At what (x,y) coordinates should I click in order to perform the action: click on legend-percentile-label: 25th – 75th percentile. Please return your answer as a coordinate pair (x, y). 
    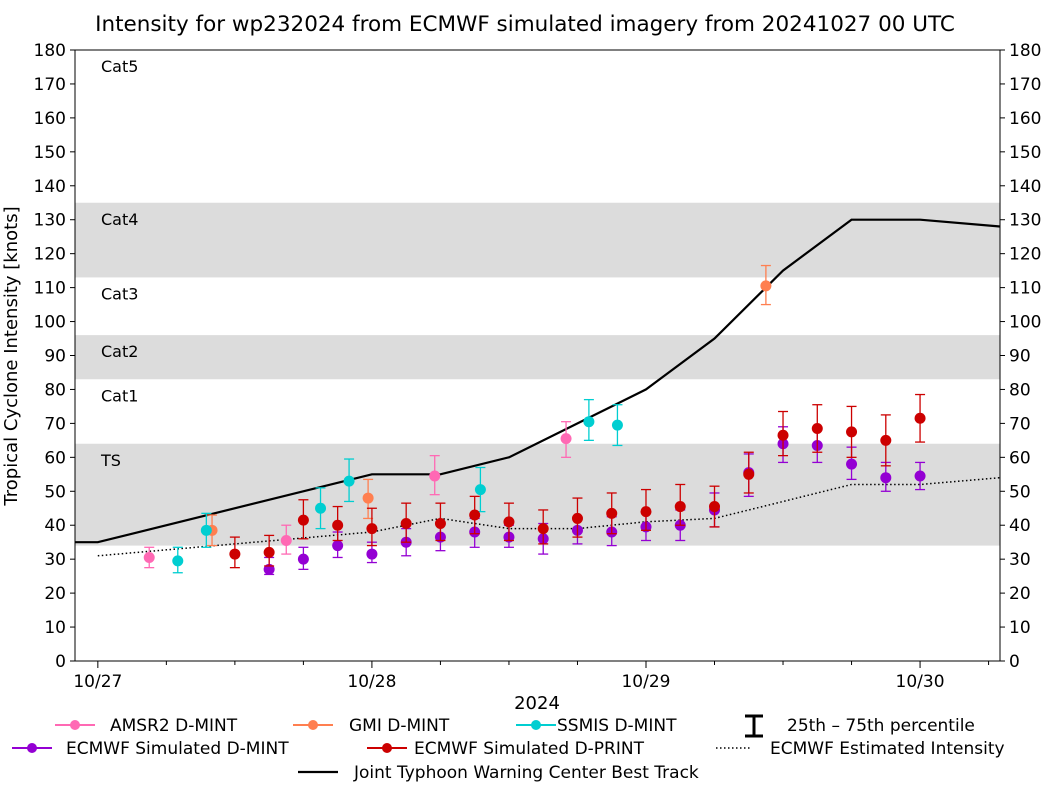
    Looking at the image, I should click on (881, 726).